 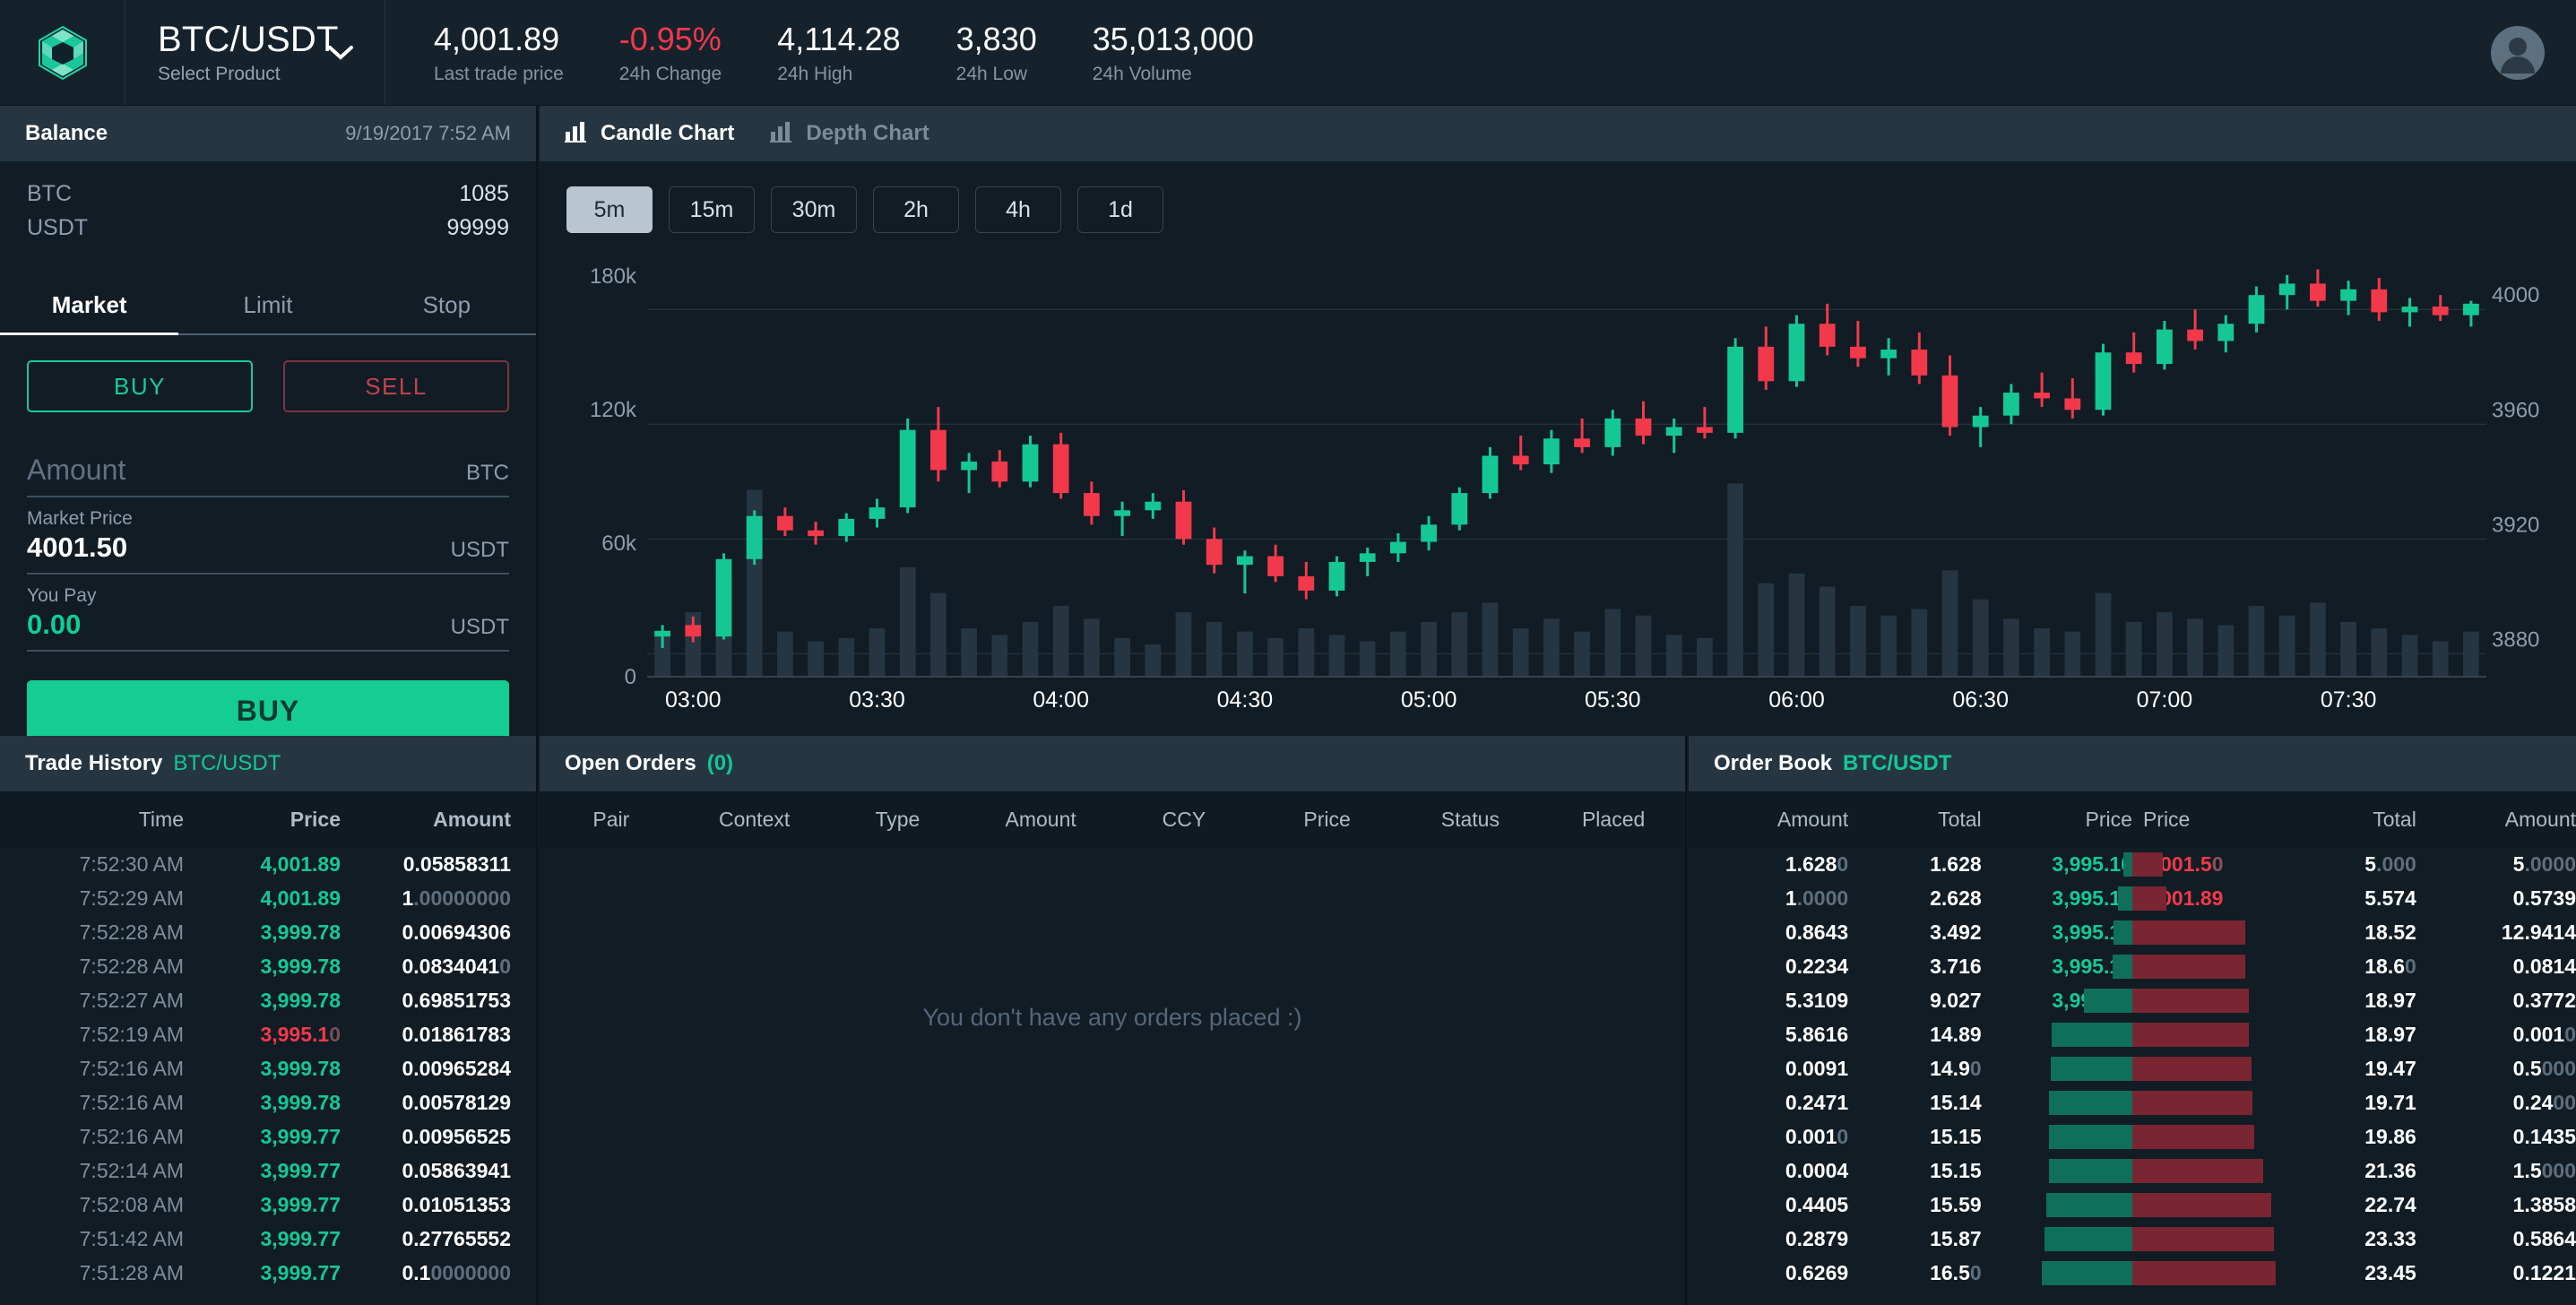 I want to click on oo-col-context: Context, so click(x=754, y=819).